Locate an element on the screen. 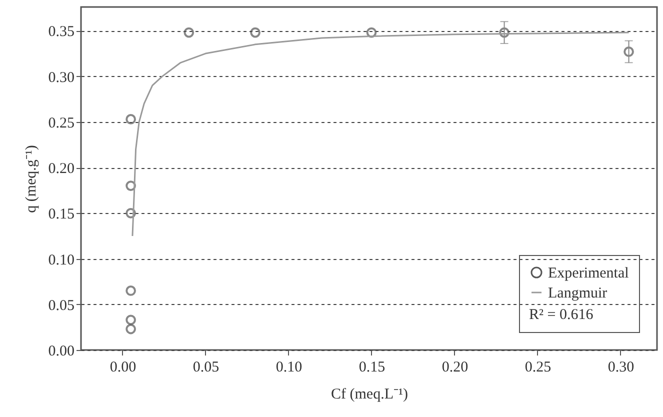 The image size is (663, 417). legend-label: Langmuir is located at coordinates (578, 294).